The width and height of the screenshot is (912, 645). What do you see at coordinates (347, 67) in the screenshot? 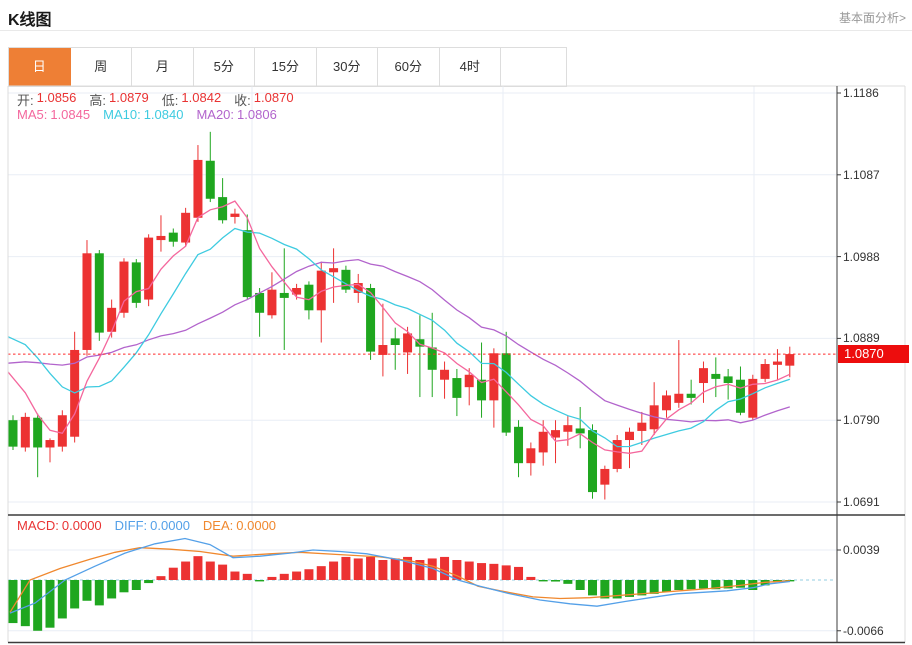
I see `tab-period-5: 30分` at bounding box center [347, 67].